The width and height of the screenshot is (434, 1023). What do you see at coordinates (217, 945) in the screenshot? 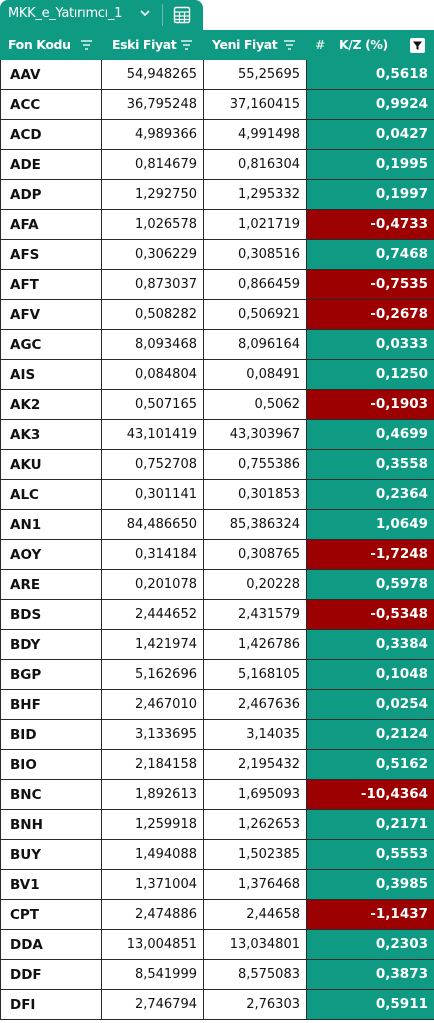
I see `table-row: DDA 13,004851 13,034801 0,2303` at bounding box center [217, 945].